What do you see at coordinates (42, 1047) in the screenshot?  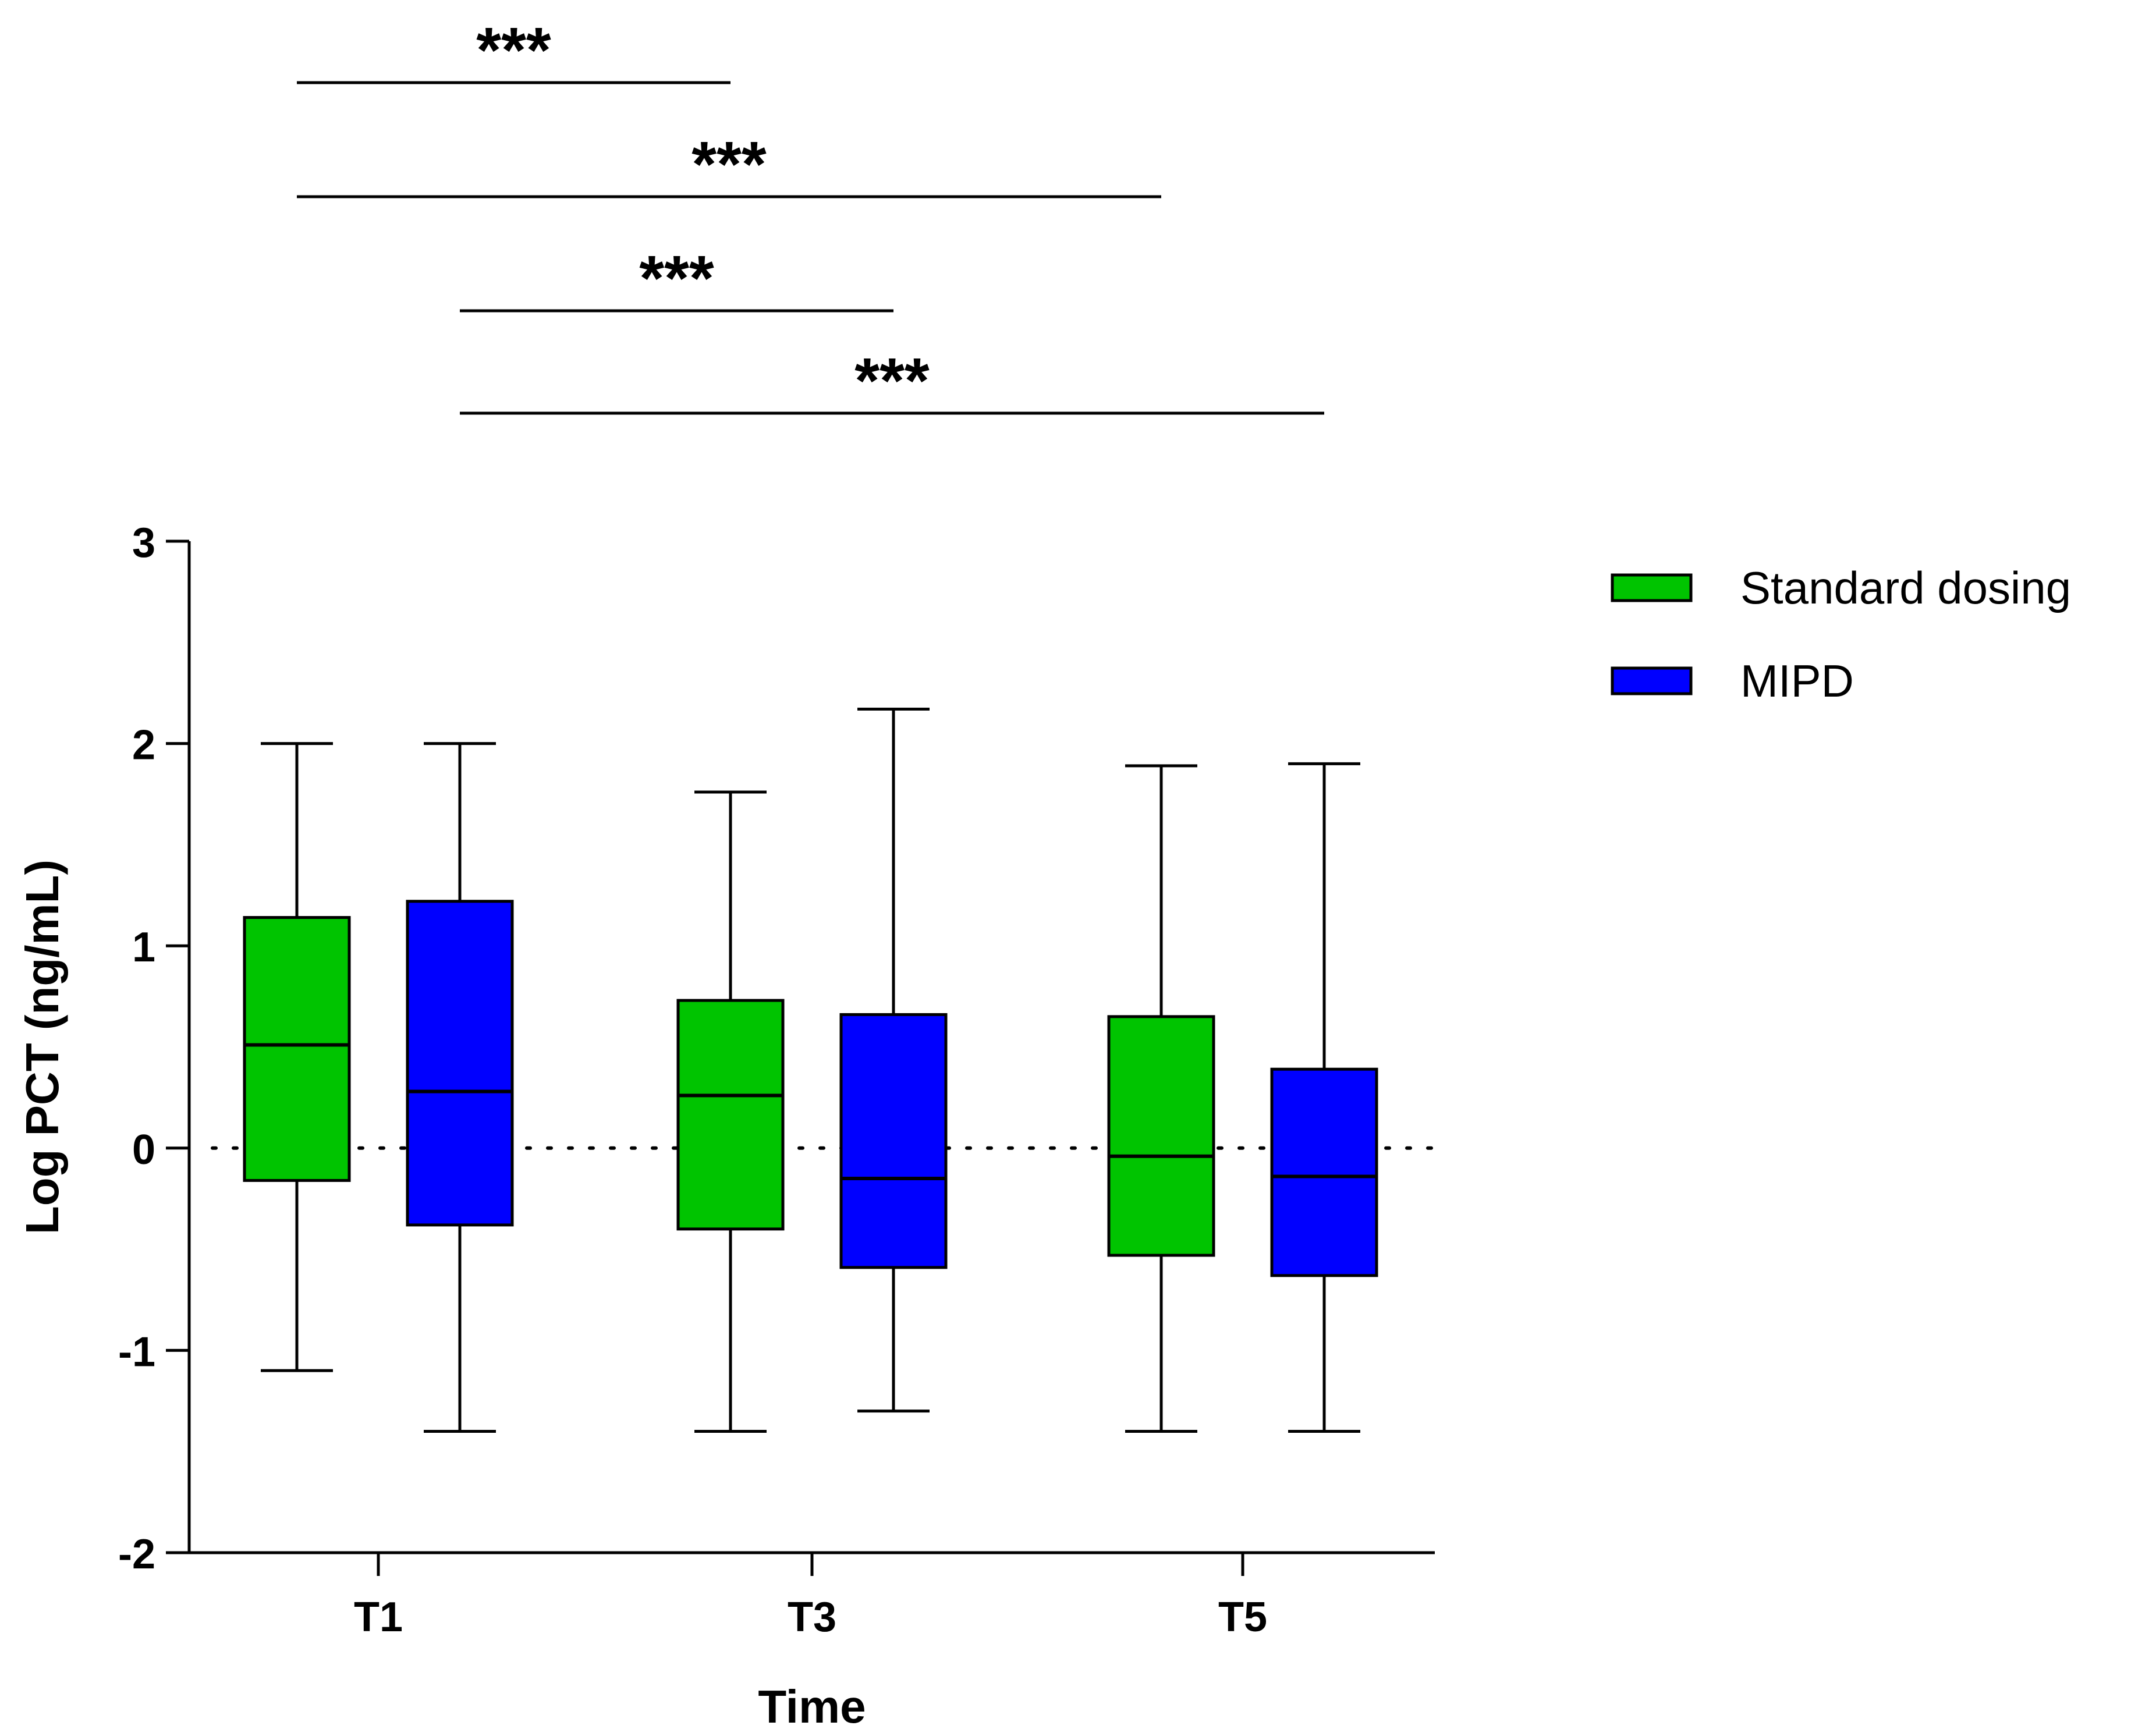 I see `y-axis-title: Log PCT (ng/mL)` at bounding box center [42, 1047].